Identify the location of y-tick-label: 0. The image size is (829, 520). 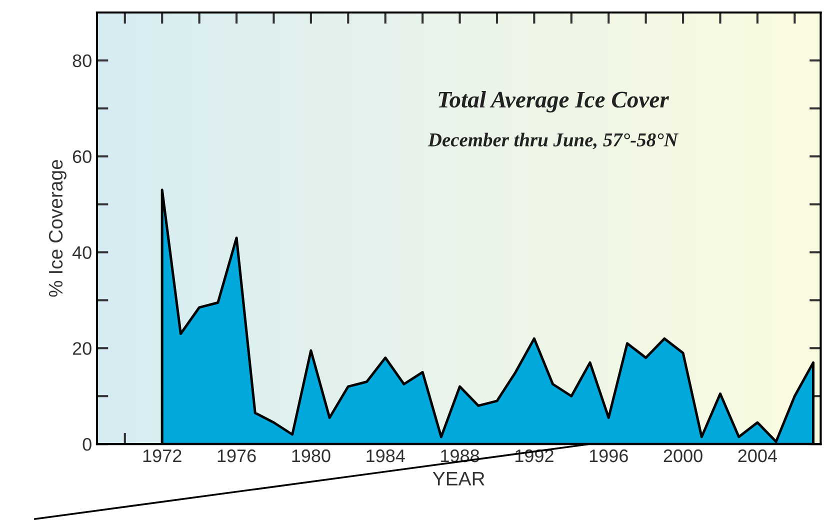
(87, 444).